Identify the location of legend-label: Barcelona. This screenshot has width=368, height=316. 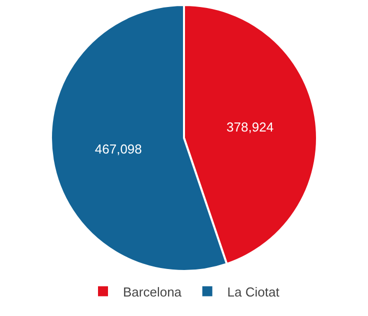
(152, 292).